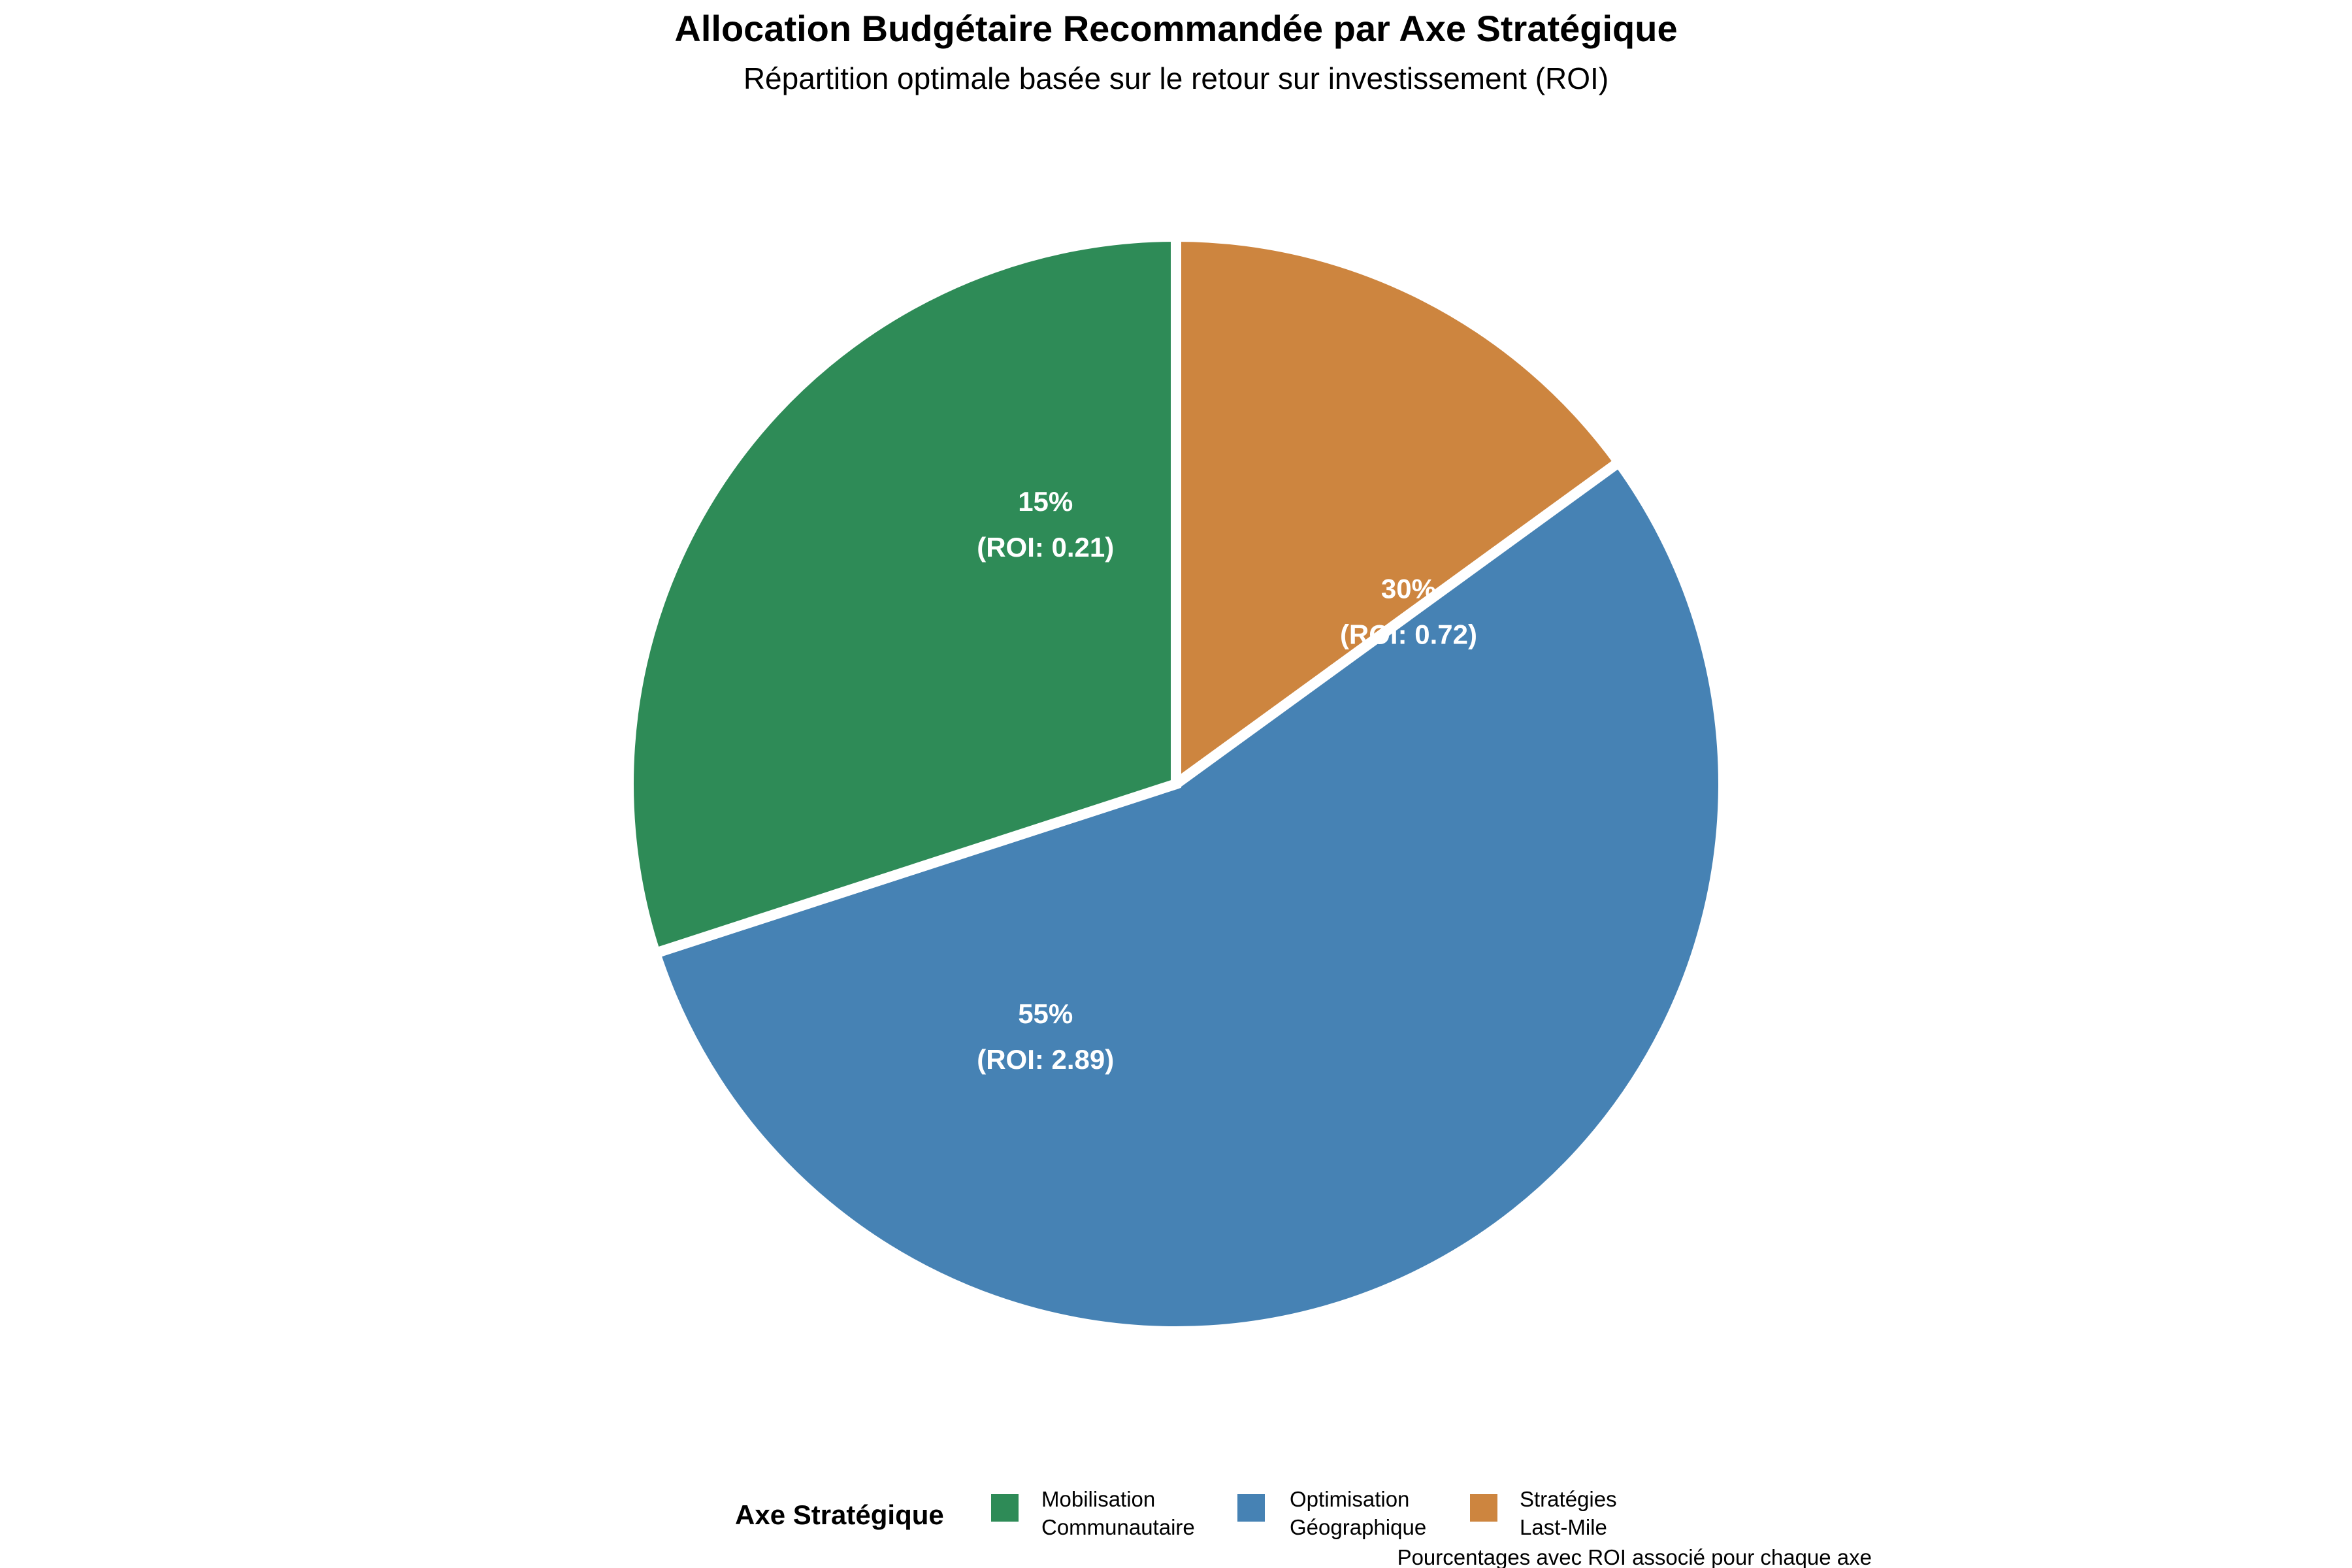  Describe the element at coordinates (1045, 547) in the screenshot. I see `pie-label-roi-strategies: (ROI: 0.21)` at that location.